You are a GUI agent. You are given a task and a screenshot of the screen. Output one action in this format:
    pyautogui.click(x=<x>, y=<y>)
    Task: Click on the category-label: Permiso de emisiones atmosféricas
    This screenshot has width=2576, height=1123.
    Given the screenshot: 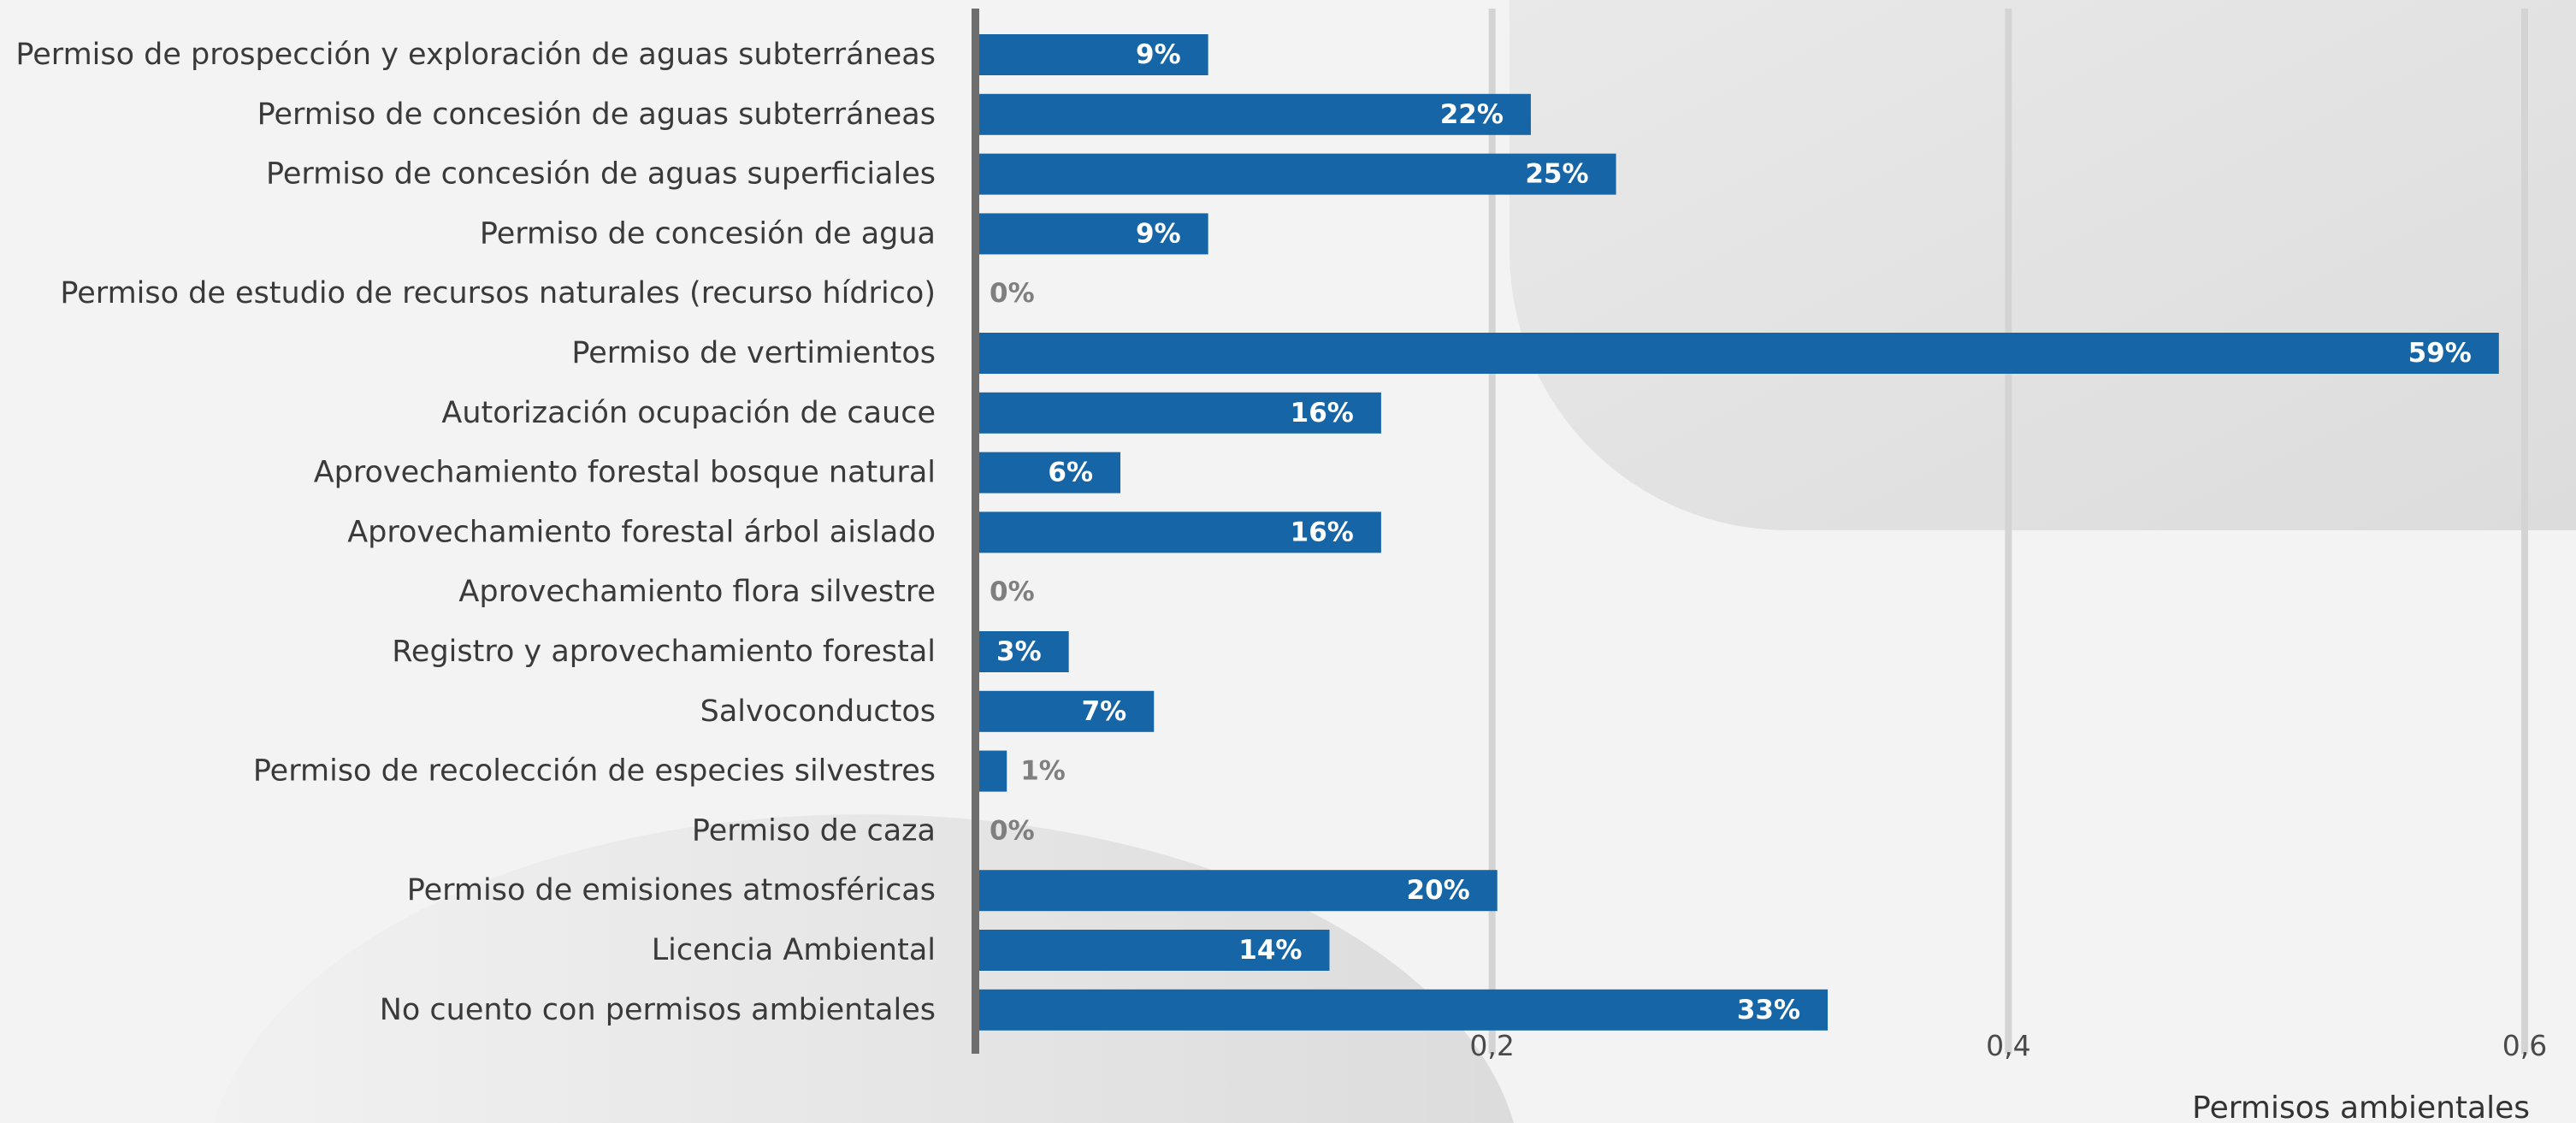 What is the action you would take?
    pyautogui.click(x=671, y=890)
    